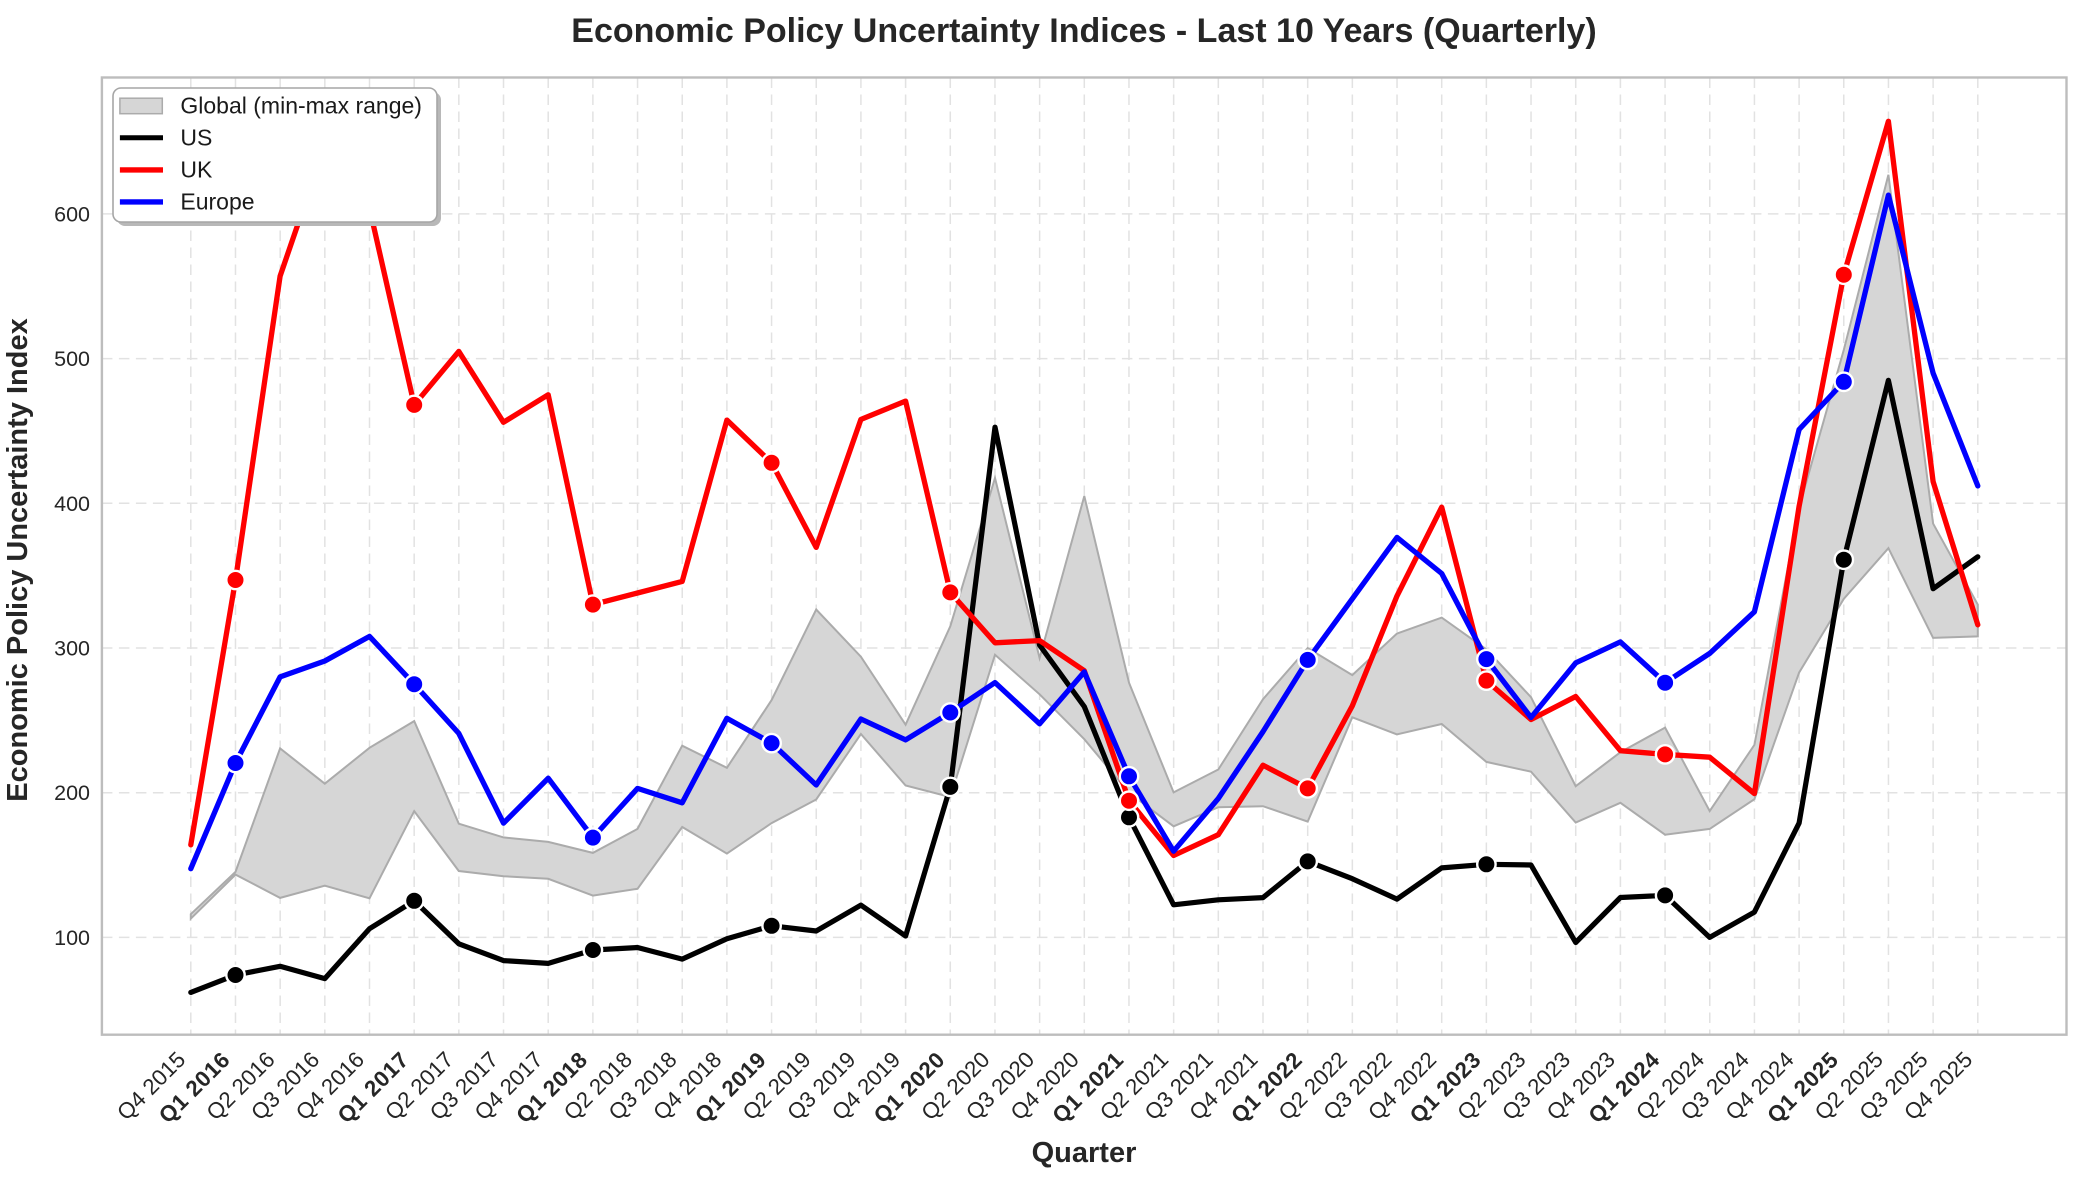  Describe the element at coordinates (217, 201) in the screenshot. I see `svg-text: Europe` at that location.